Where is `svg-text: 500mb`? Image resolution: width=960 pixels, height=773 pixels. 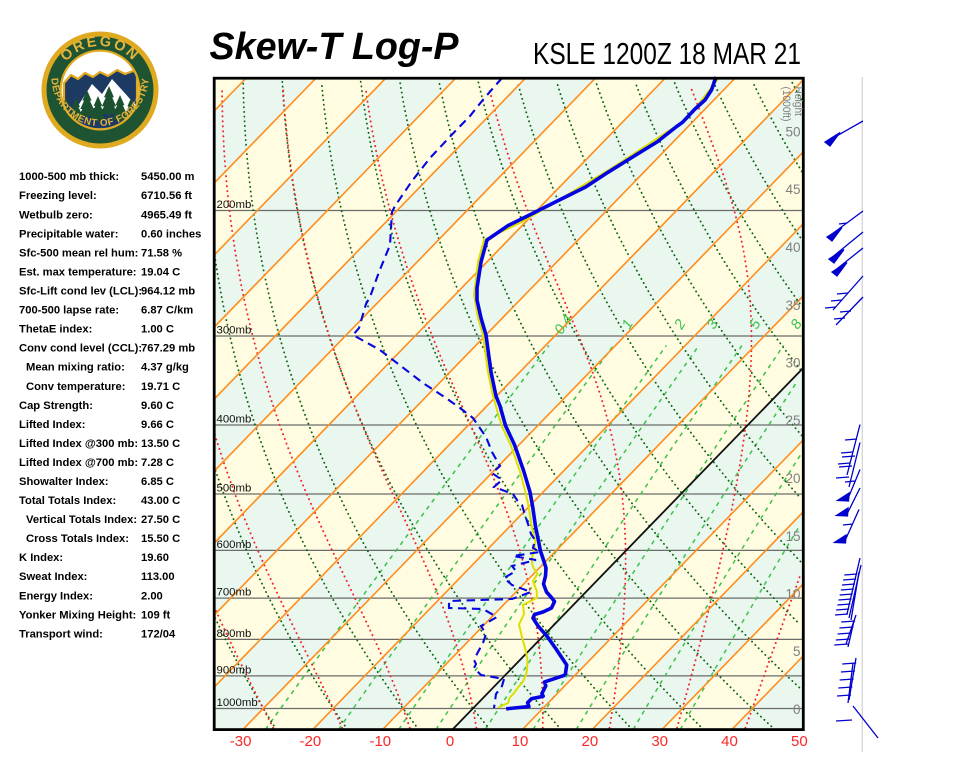
svg-text: 500mb is located at coordinates (234, 489).